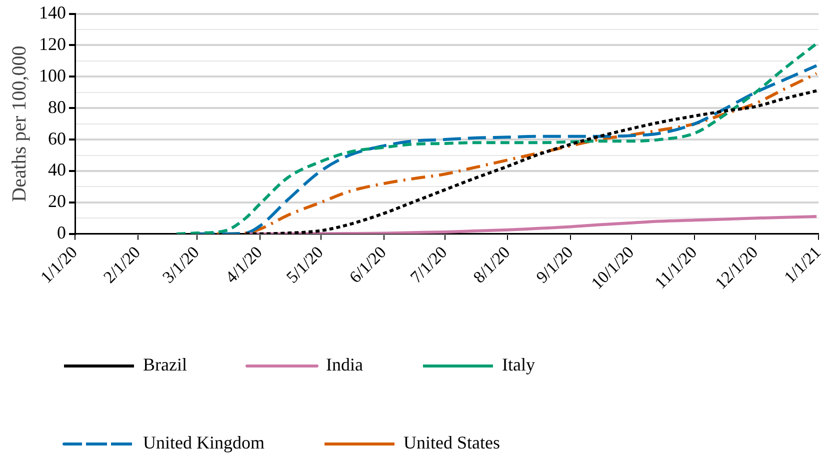 This screenshot has height=467, width=836. I want to click on y-tick-label: 120, so click(52, 44).